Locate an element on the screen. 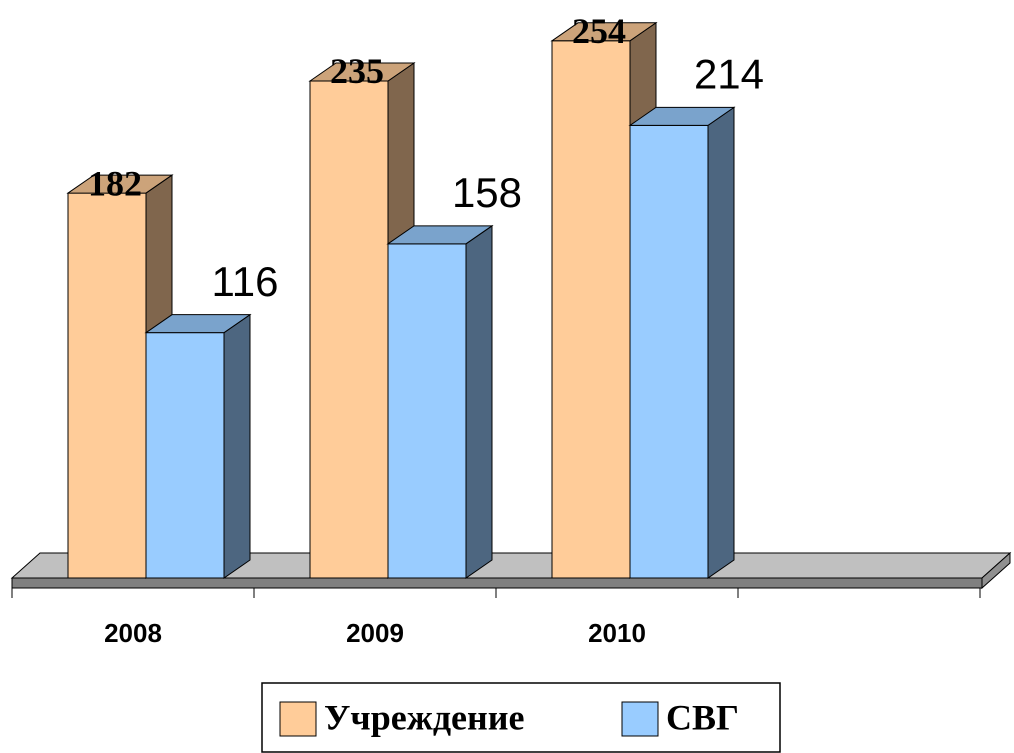 This screenshot has height=753, width=1014. value-label: 158 is located at coordinates (487, 192).